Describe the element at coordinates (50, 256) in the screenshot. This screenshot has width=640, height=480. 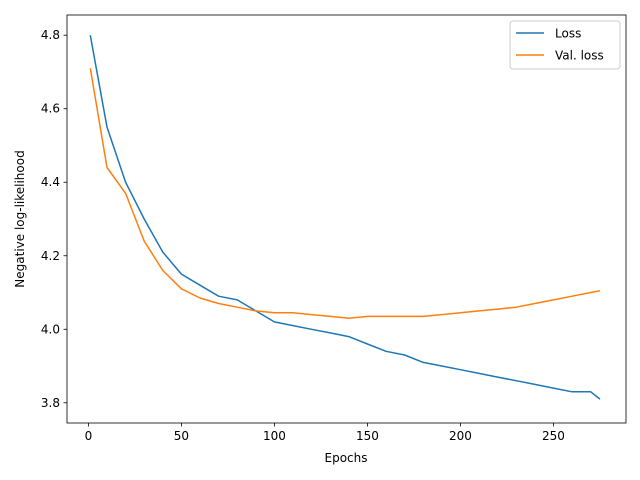
I see `y-tick-label: 4.2` at that location.